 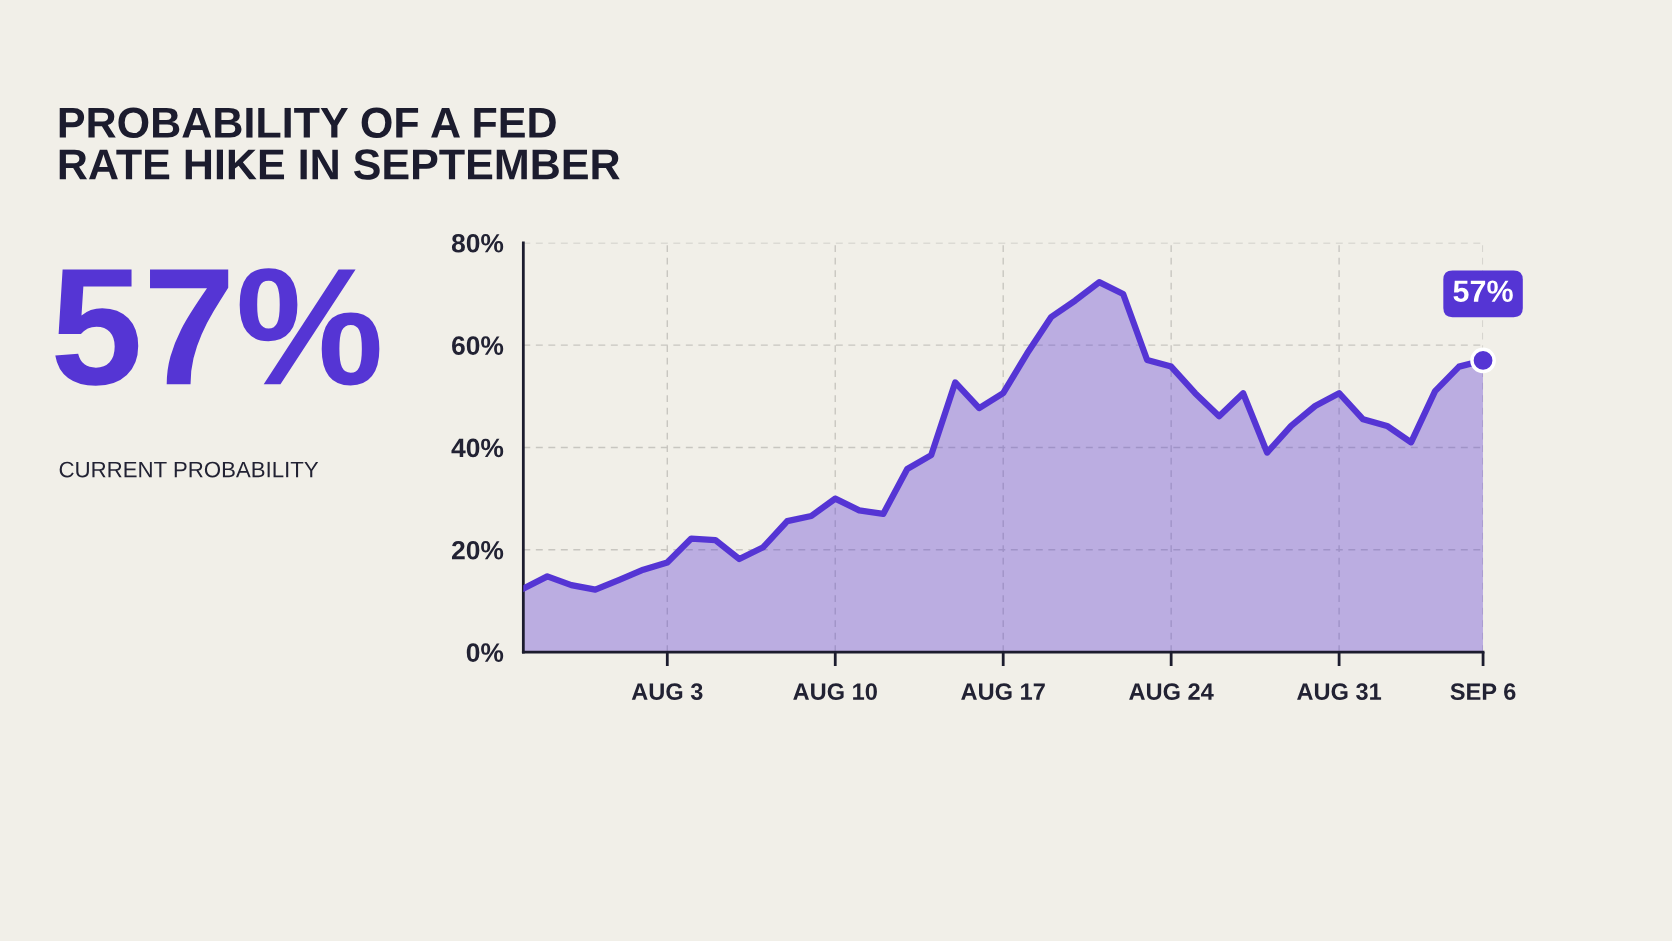 I want to click on x-tick-label: AUG 24, so click(x=1171, y=692).